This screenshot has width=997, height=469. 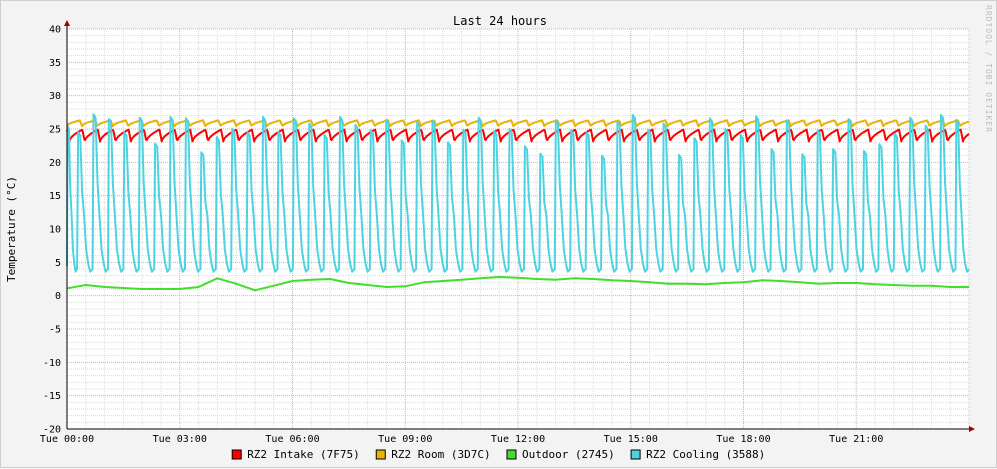 What do you see at coordinates (440, 454) in the screenshot?
I see `legend-label: RZ2 Room (3D7C)` at bounding box center [440, 454].